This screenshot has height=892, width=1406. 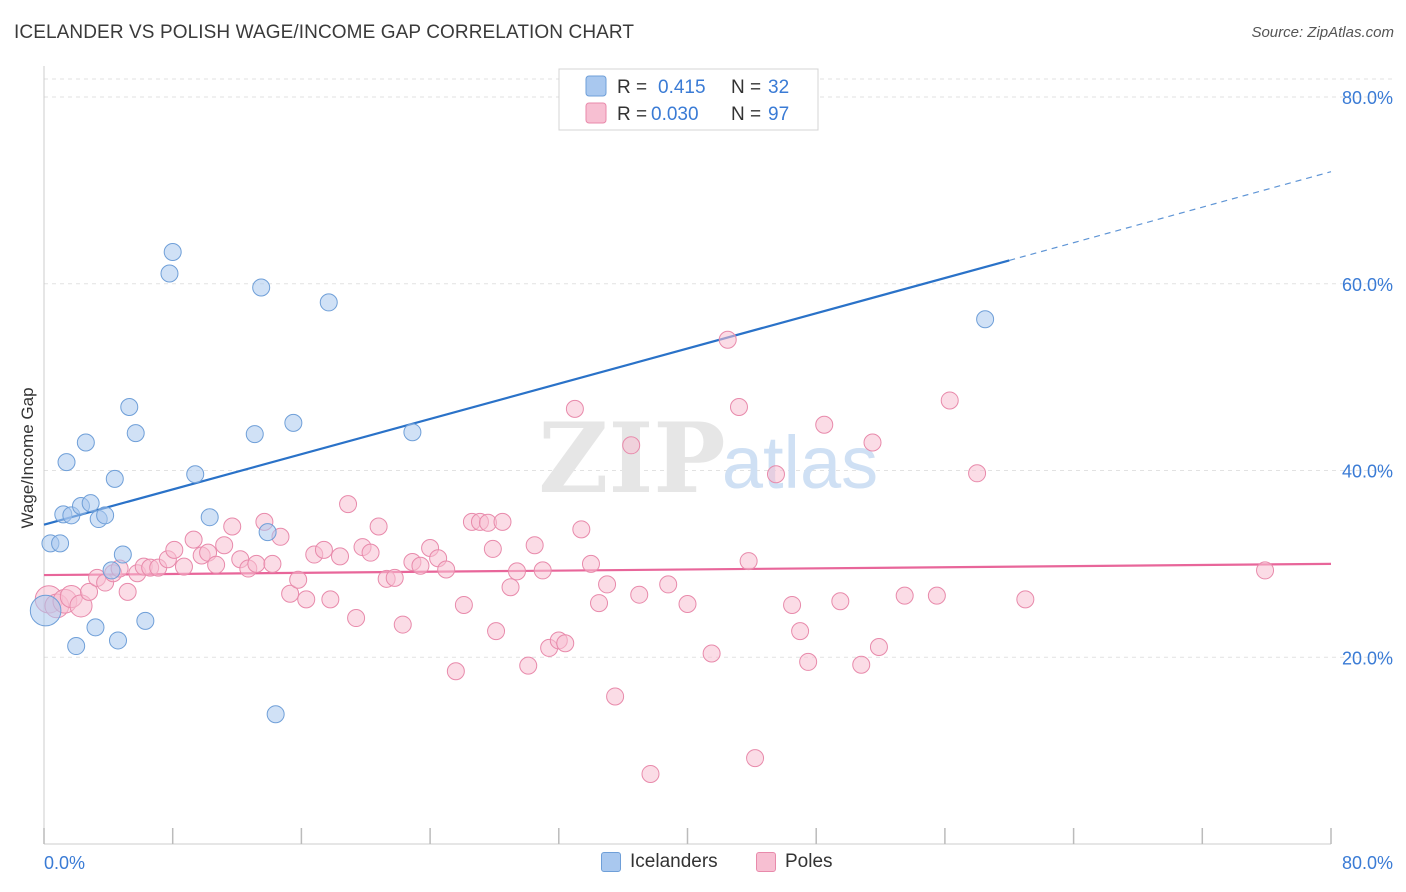 What do you see at coordinates (1367, 472) in the screenshot?
I see `y-tick-label: 40.0%` at bounding box center [1367, 472].